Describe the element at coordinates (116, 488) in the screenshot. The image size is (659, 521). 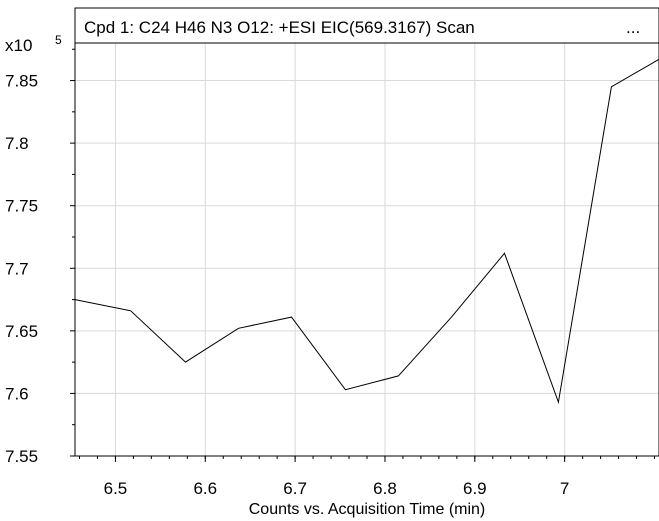
I see `x-tick-label: 6.5` at that location.